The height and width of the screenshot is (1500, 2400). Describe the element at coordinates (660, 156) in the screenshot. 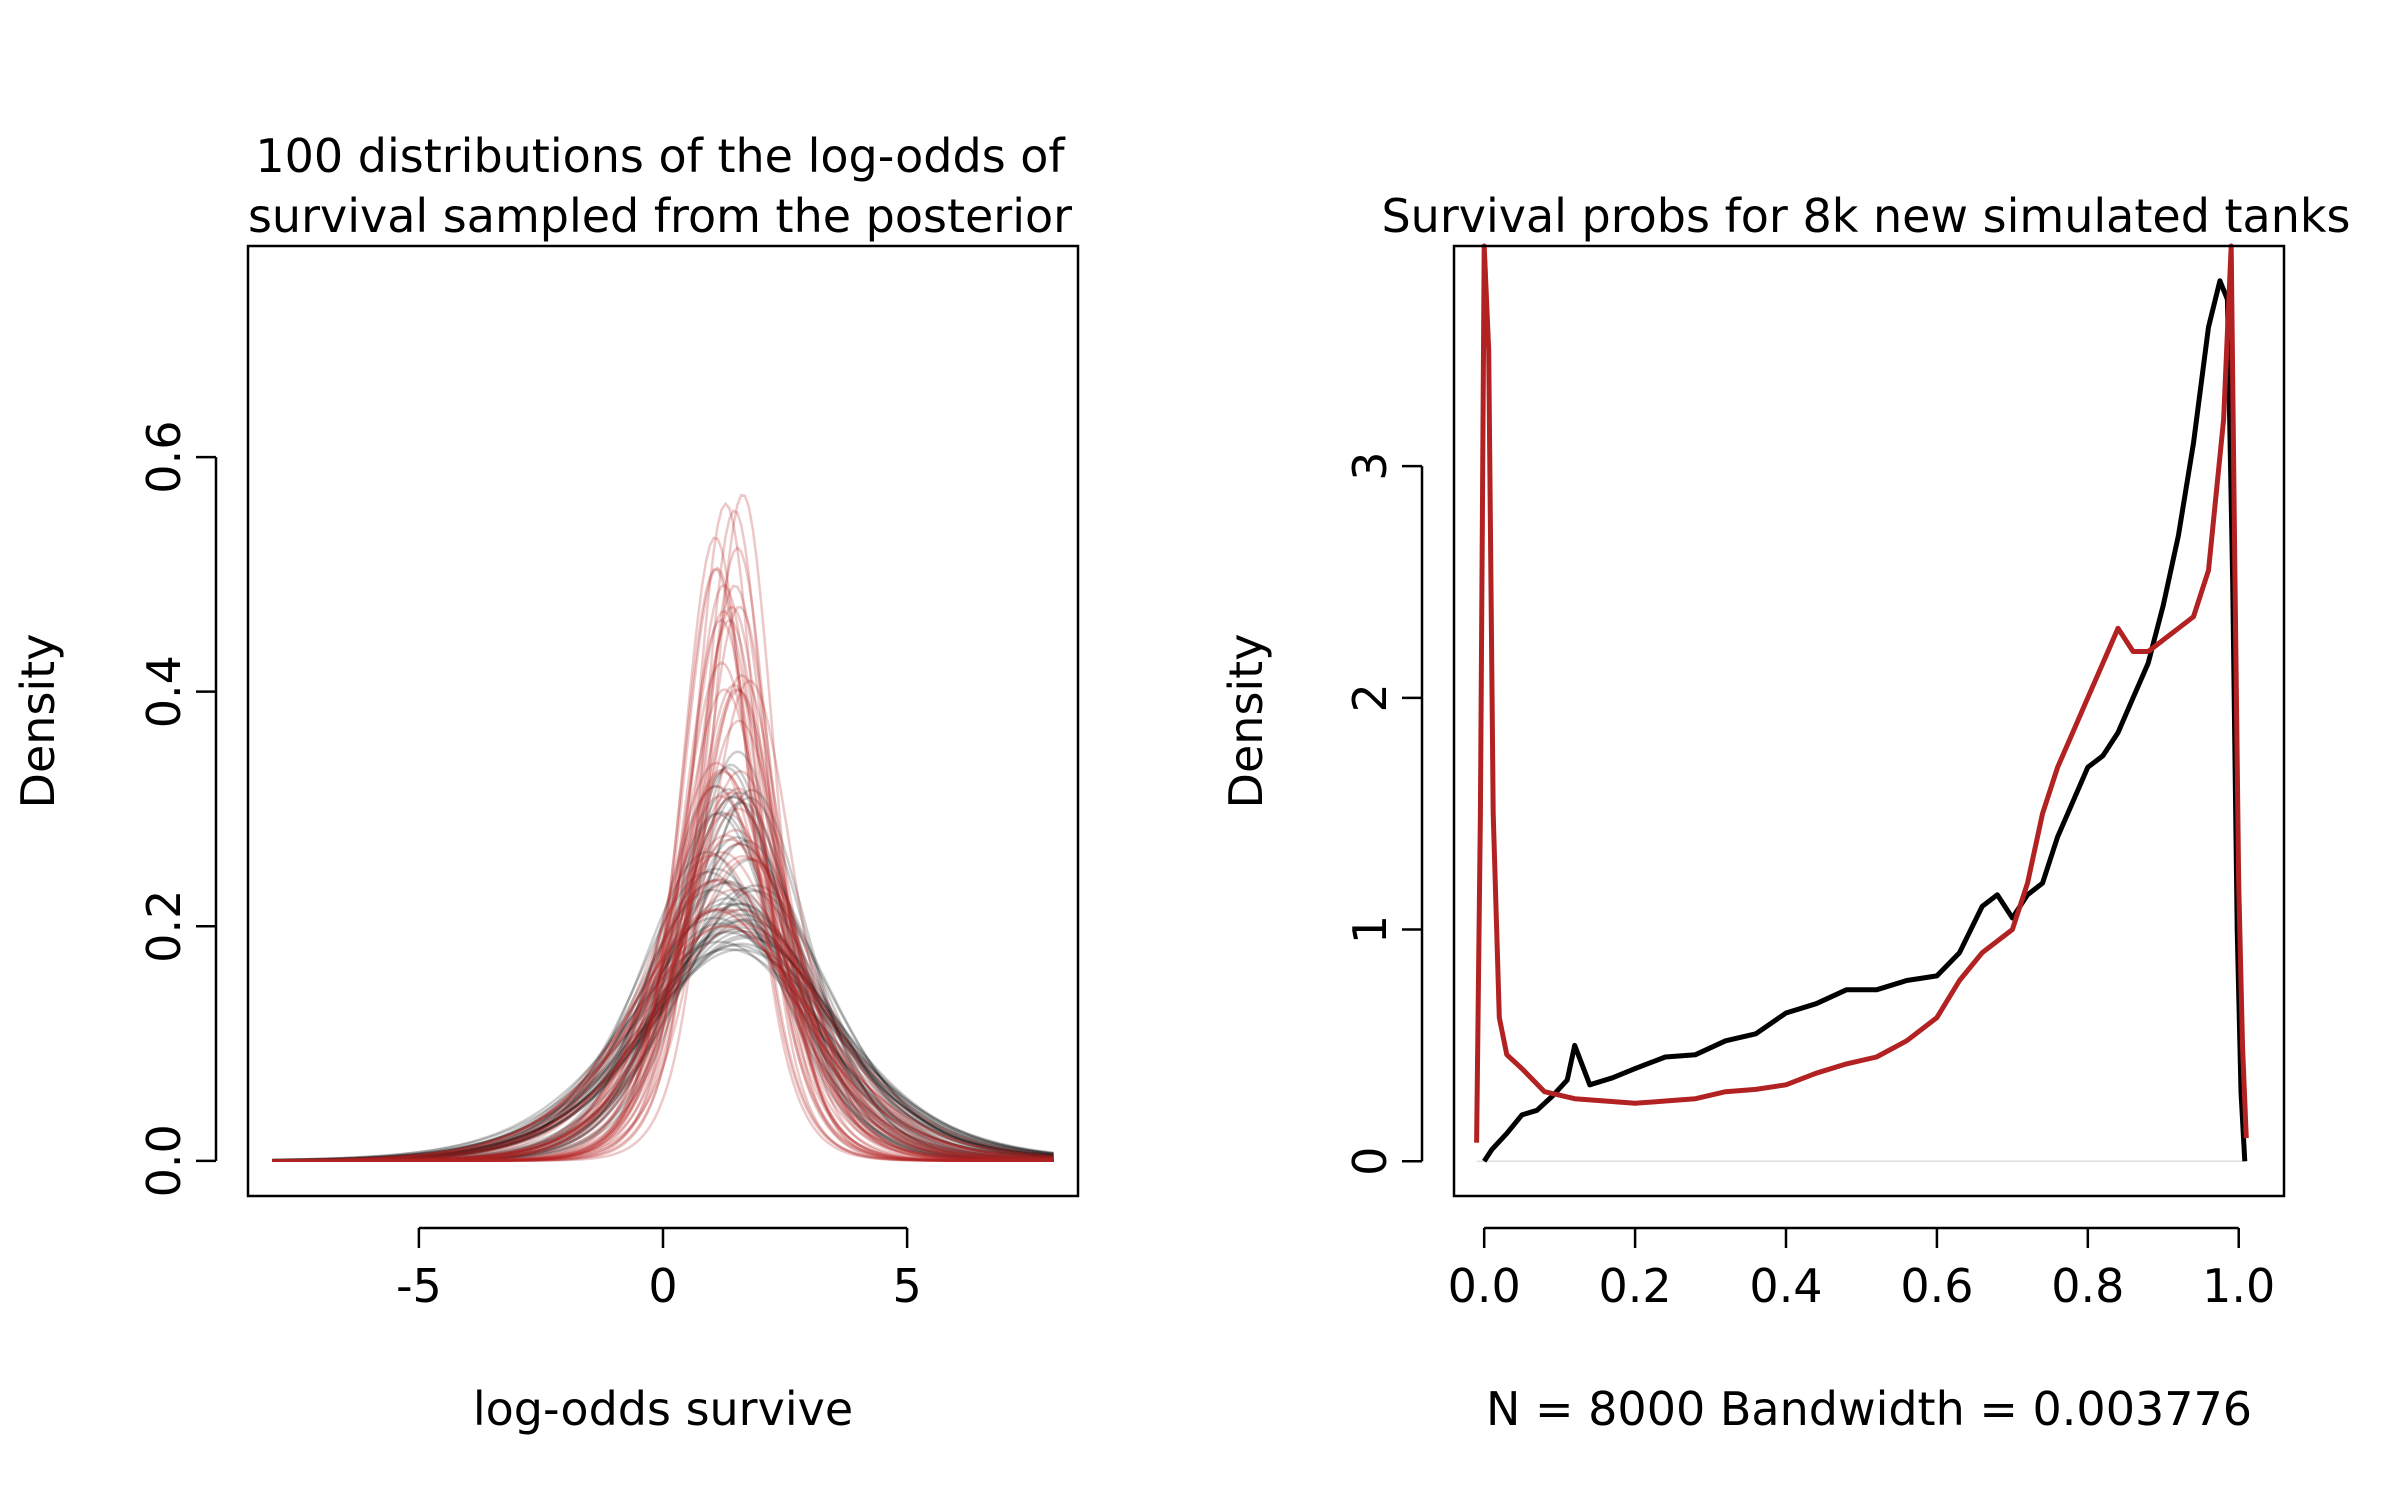

I see `left-title-line-1: 100 distributions of the log-odds of` at that location.